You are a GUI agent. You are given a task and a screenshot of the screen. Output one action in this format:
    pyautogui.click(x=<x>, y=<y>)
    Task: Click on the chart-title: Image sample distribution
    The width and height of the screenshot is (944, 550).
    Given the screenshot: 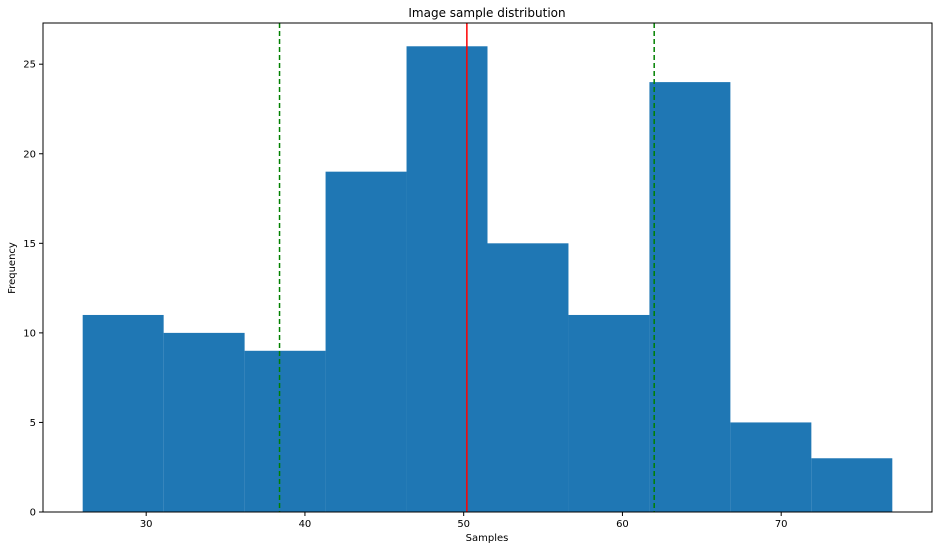 What is the action you would take?
    pyautogui.click(x=486, y=13)
    